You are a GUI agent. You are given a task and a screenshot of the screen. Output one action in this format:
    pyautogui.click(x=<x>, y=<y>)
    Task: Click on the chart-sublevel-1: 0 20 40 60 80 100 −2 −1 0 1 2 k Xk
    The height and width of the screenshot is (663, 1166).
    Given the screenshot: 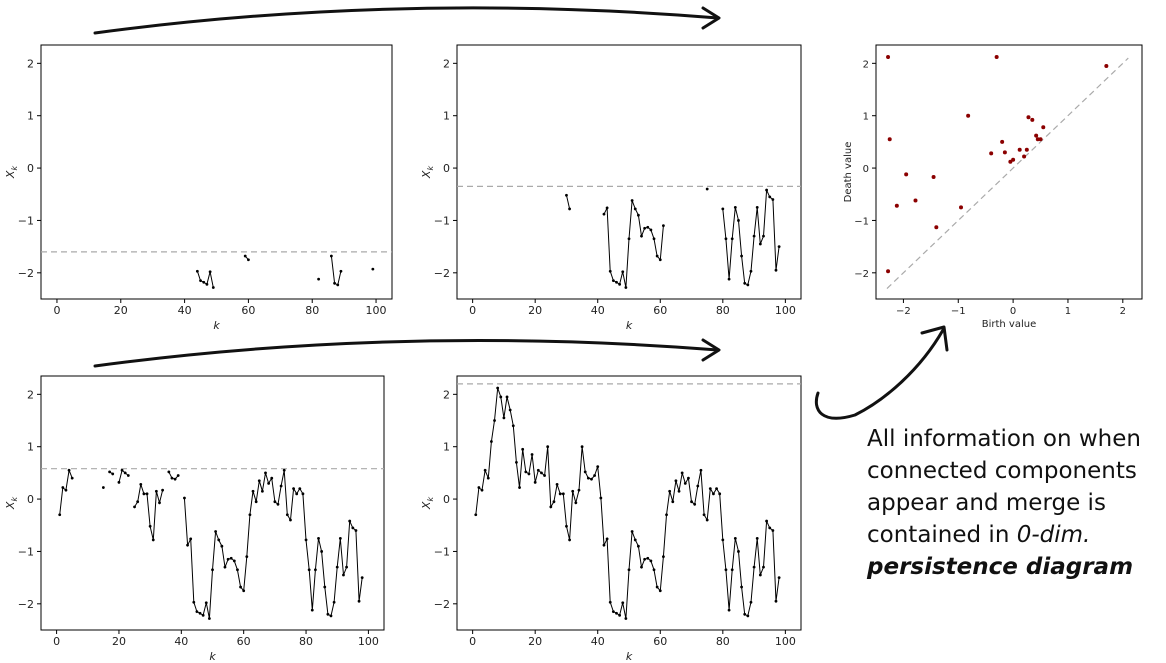 What is the action you would take?
    pyautogui.click(x=198, y=188)
    